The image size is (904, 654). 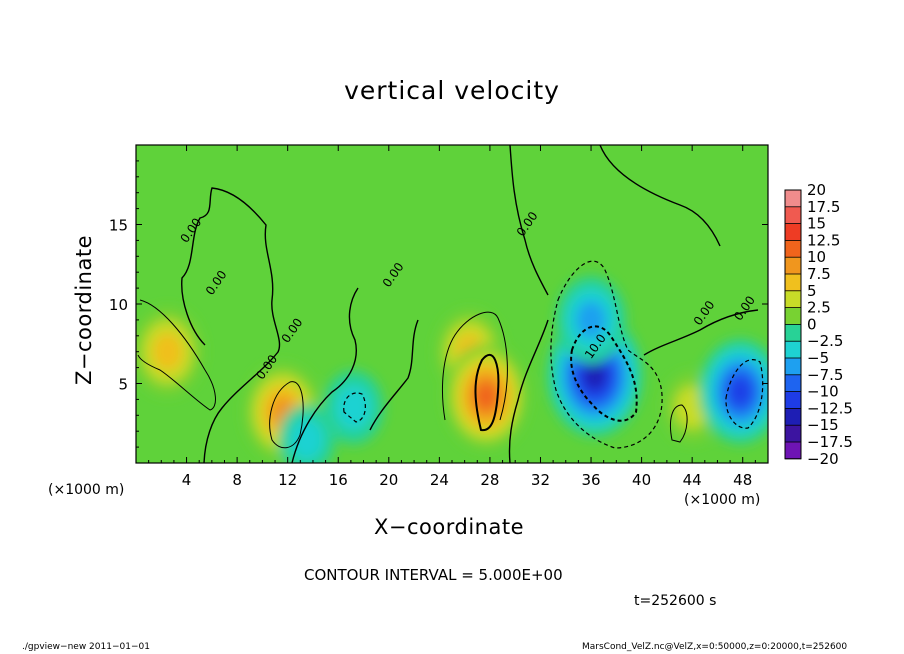 I want to click on colorbar-label: 20, so click(x=816, y=190).